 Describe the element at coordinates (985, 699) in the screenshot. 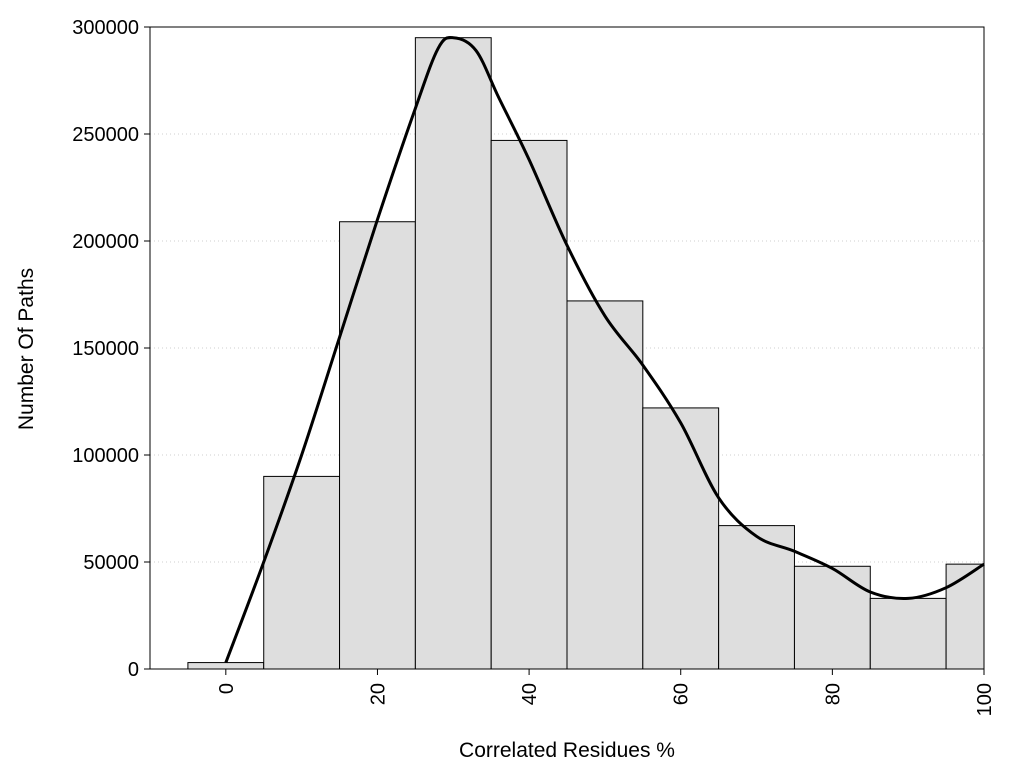

I see `x-tick-label: 100` at that location.